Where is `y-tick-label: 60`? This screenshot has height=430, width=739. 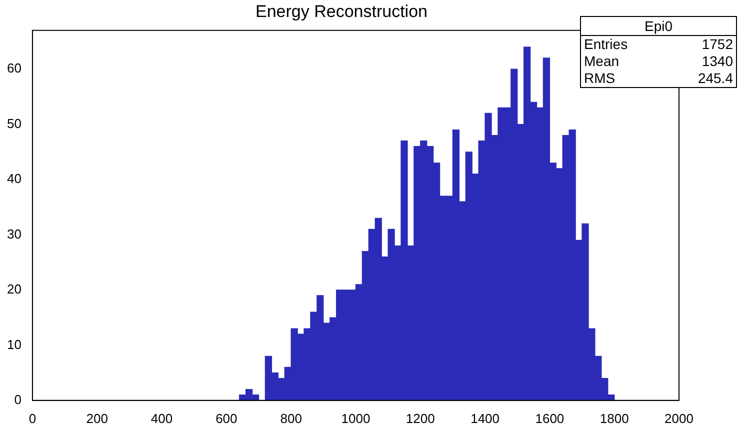 y-tick-label: 60 is located at coordinates (14, 68).